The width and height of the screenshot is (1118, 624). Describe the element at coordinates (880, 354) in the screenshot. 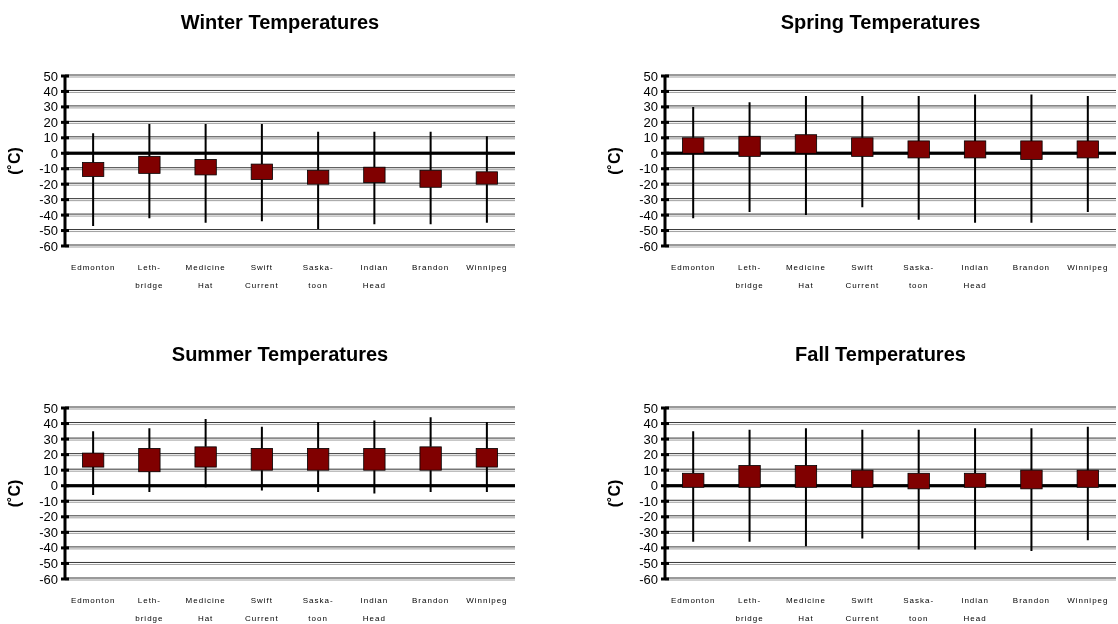

I see `chart-title: Fall Temperatures` at that location.